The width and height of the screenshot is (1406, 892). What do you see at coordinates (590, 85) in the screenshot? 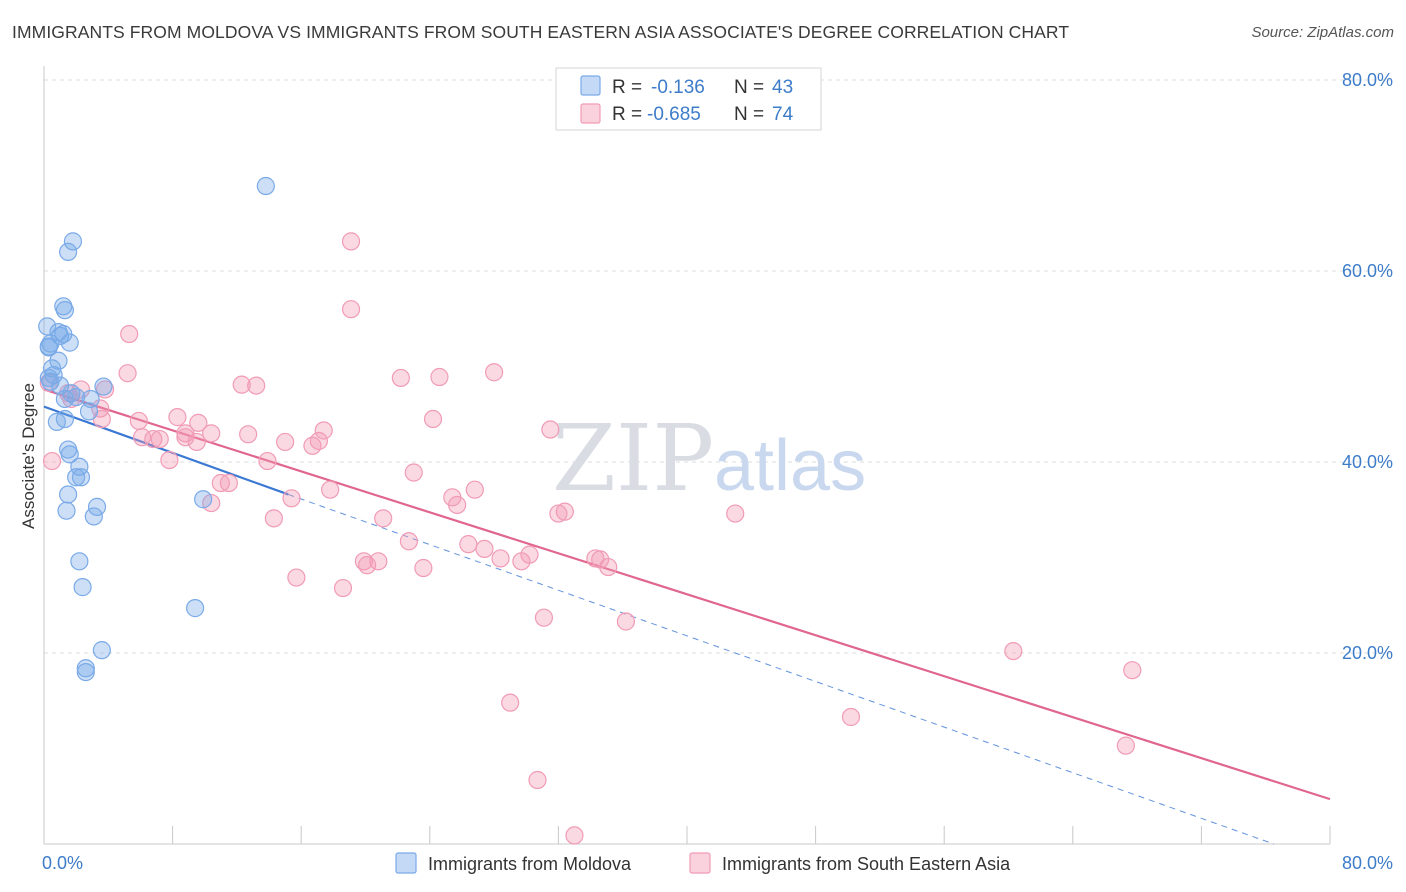
I see `legend-swatch-moldova` at bounding box center [590, 85].